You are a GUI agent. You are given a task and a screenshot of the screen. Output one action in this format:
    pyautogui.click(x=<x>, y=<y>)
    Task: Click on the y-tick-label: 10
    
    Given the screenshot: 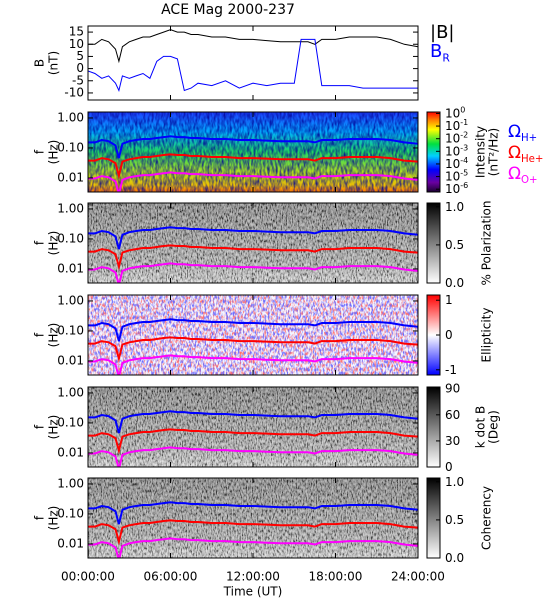 What is the action you would take?
    pyautogui.click(x=76, y=44)
    